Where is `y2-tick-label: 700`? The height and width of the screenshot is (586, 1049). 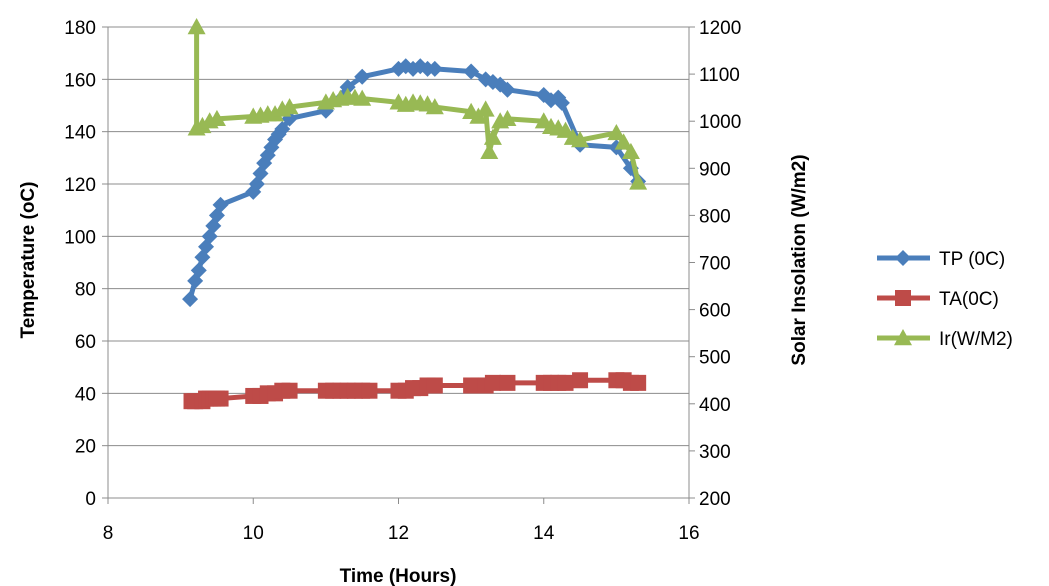 y2-tick-label: 700 is located at coordinates (715, 264).